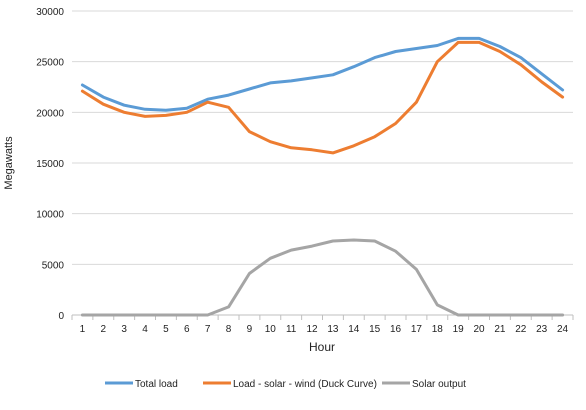 The height and width of the screenshot is (410, 586). Describe the element at coordinates (124, 329) in the screenshot. I see `x-tick-label: 3` at that location.